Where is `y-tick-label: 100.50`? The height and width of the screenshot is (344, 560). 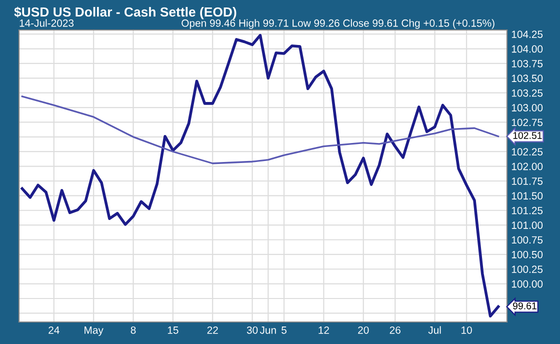
y-tick-label: 100.50 is located at coordinates (527, 254).